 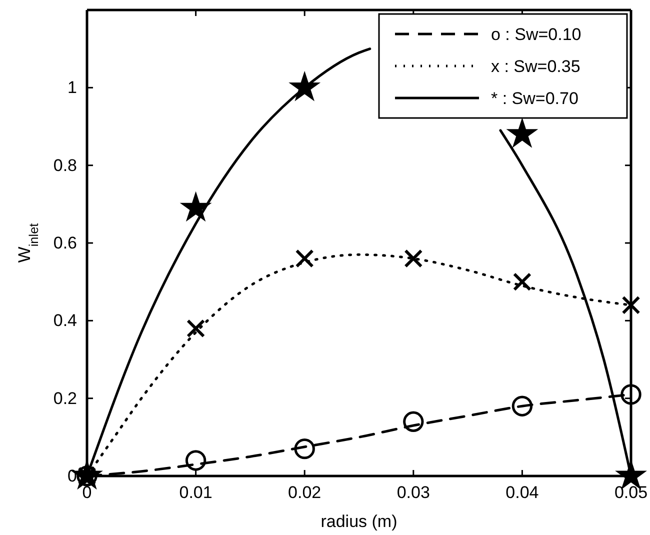 I want to click on y-tick-label: 0.2, so click(x=65, y=398).